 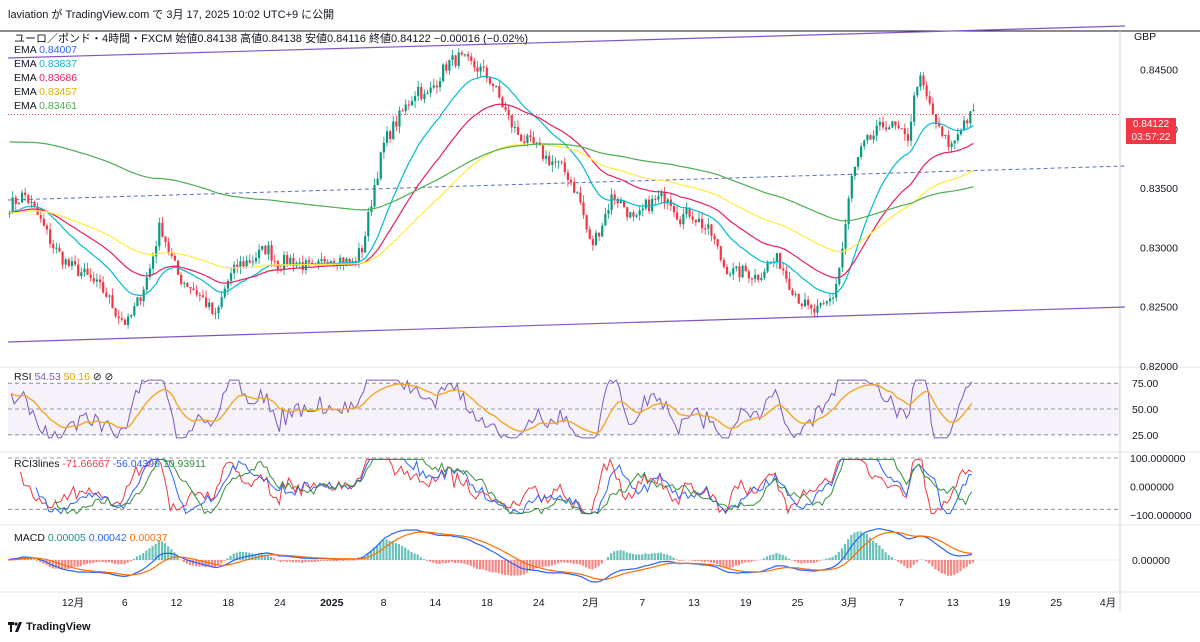 What do you see at coordinates (46, 106) in the screenshot?
I see `ema-row: EMA 0.83461` at bounding box center [46, 106].